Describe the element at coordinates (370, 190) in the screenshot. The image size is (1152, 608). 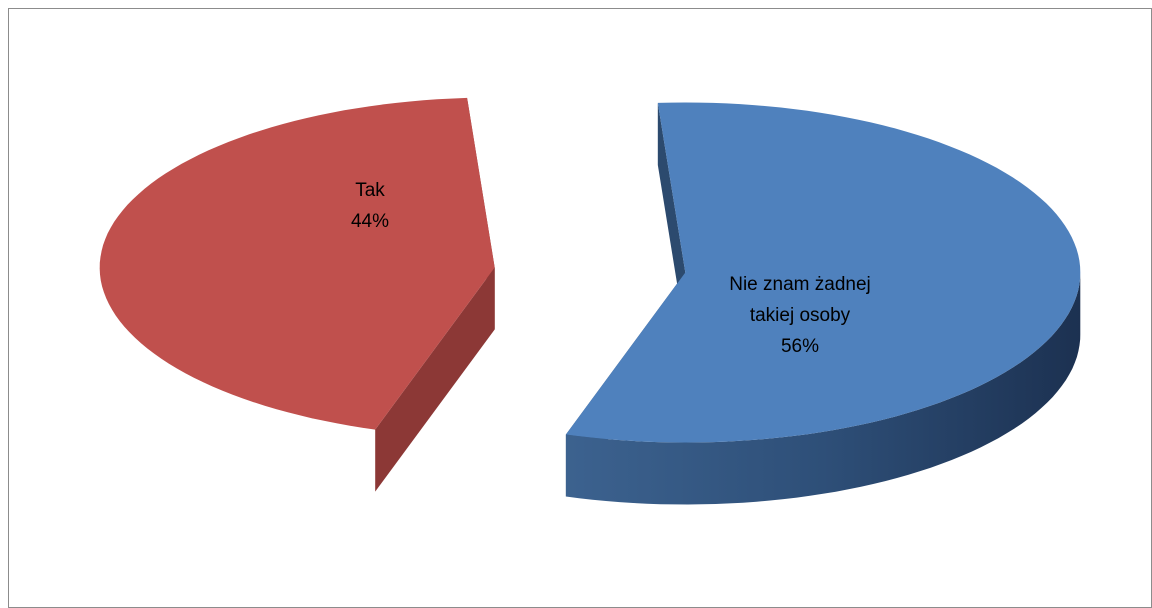
I see `slice-category-label: Tak` at that location.